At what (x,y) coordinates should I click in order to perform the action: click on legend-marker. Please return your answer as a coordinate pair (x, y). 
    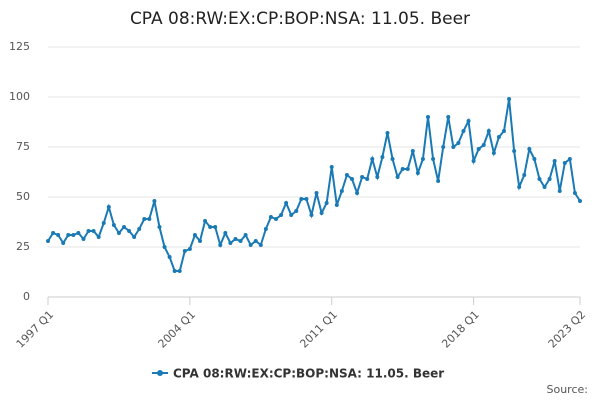
    Looking at the image, I should click on (160, 373).